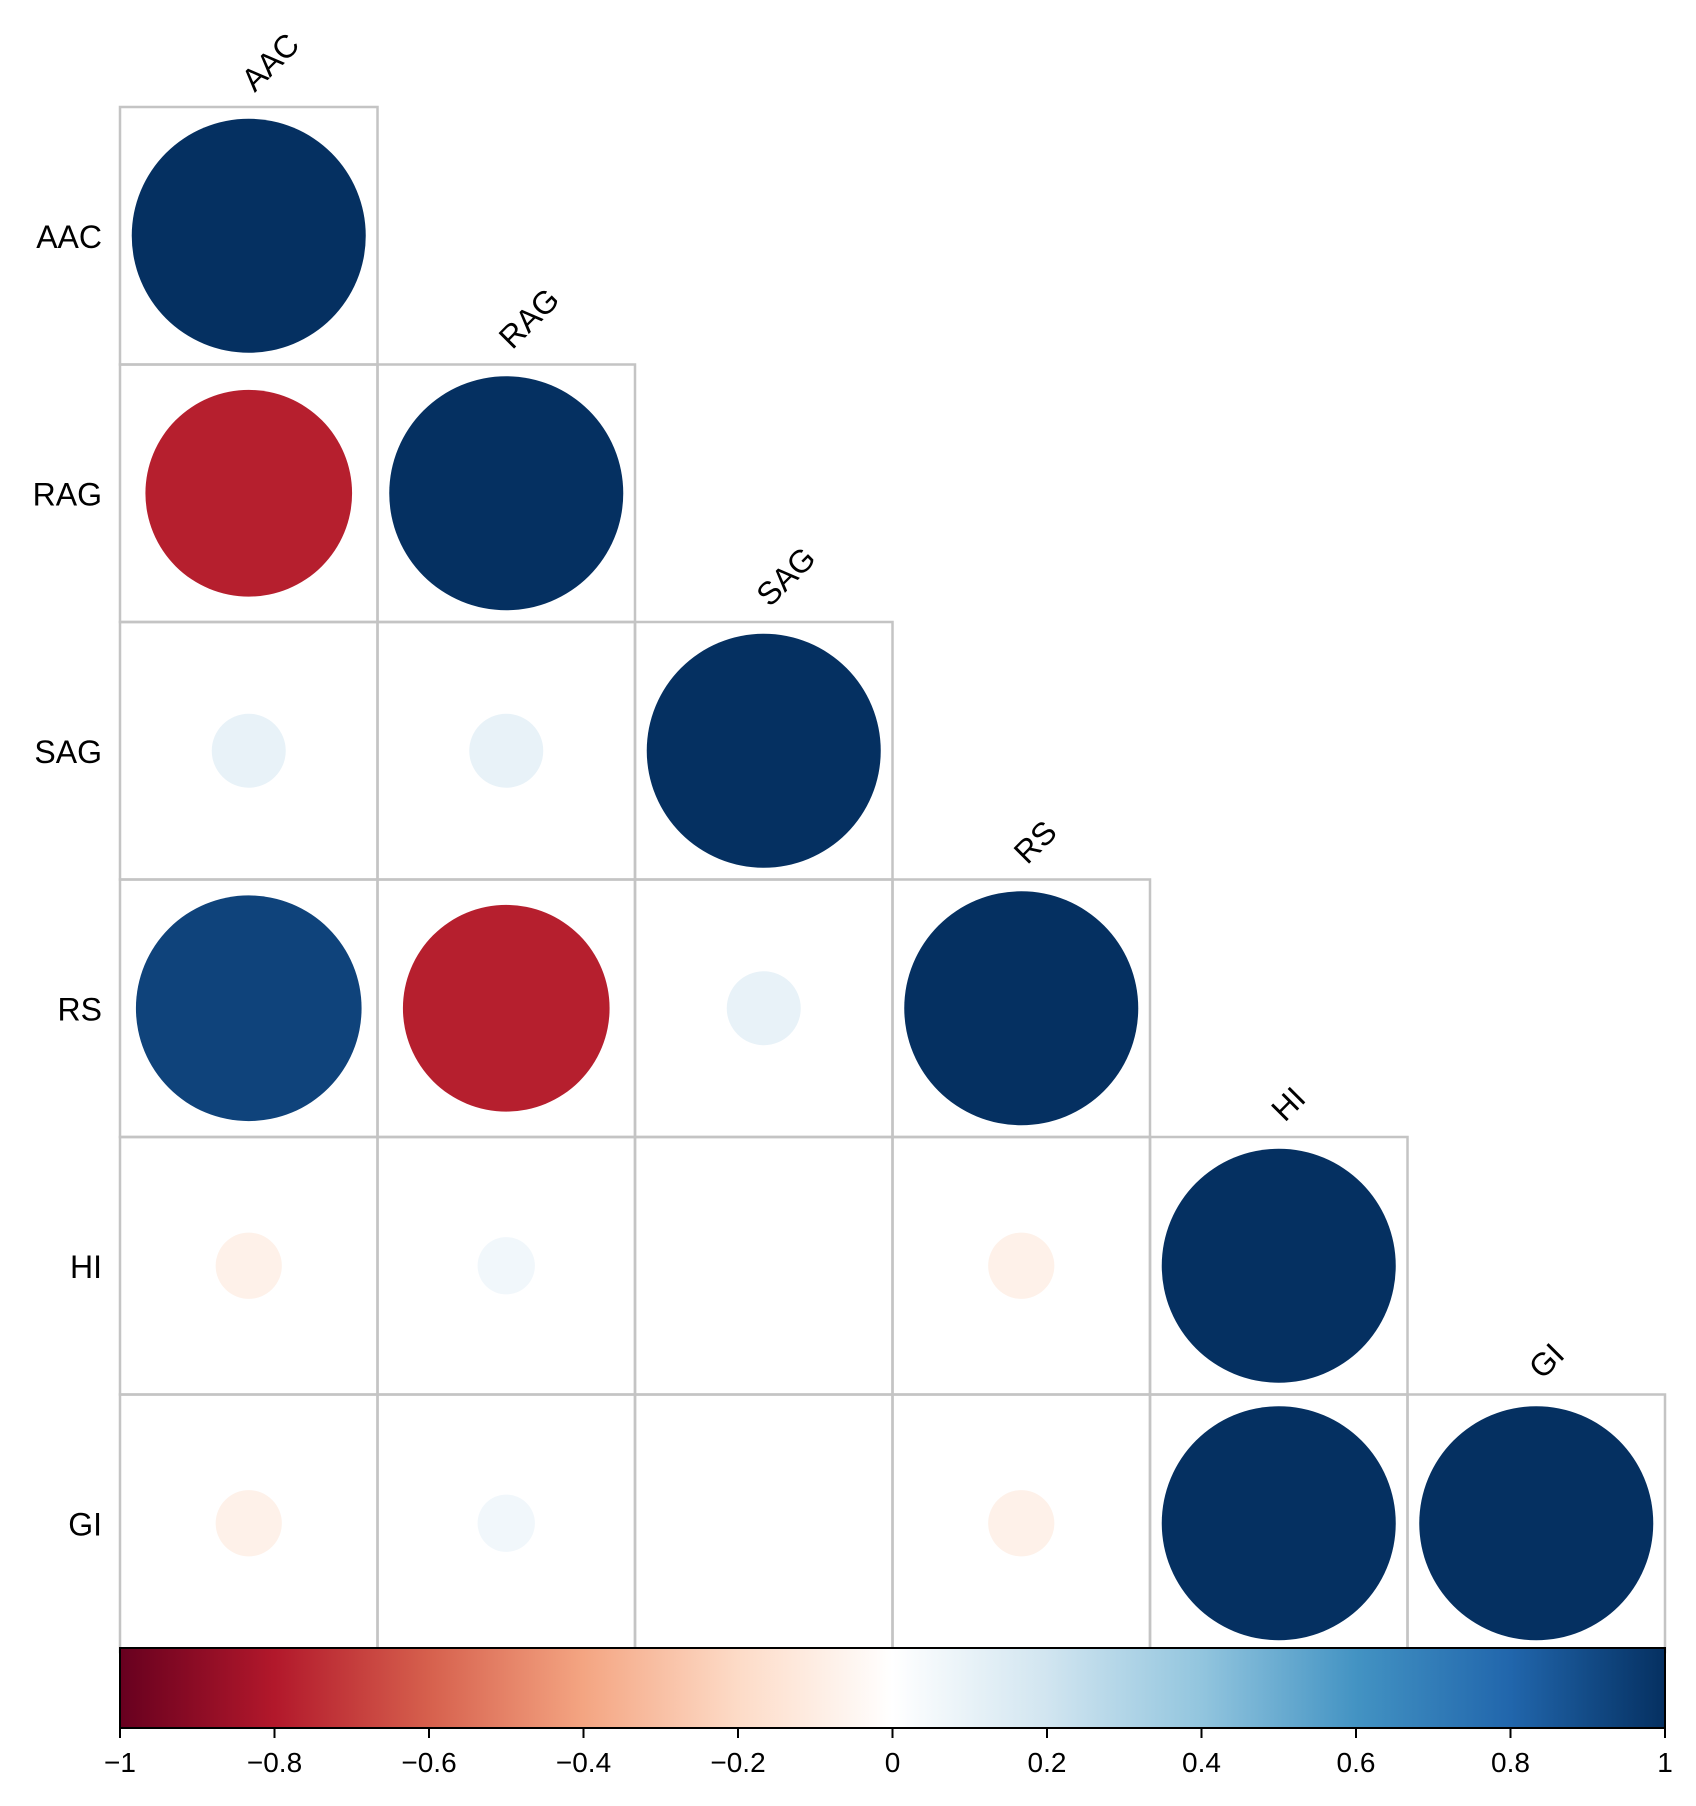 The image size is (1696, 1806). I want to click on corr-circle-rag-aac, so click(249, 493).